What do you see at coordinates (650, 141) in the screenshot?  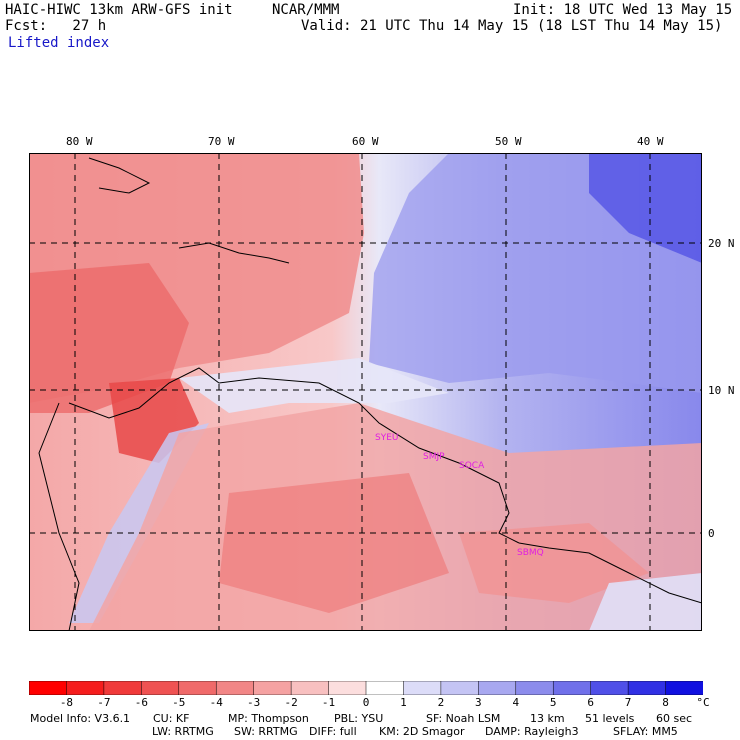 I see `lon-label: 40 W` at bounding box center [650, 141].